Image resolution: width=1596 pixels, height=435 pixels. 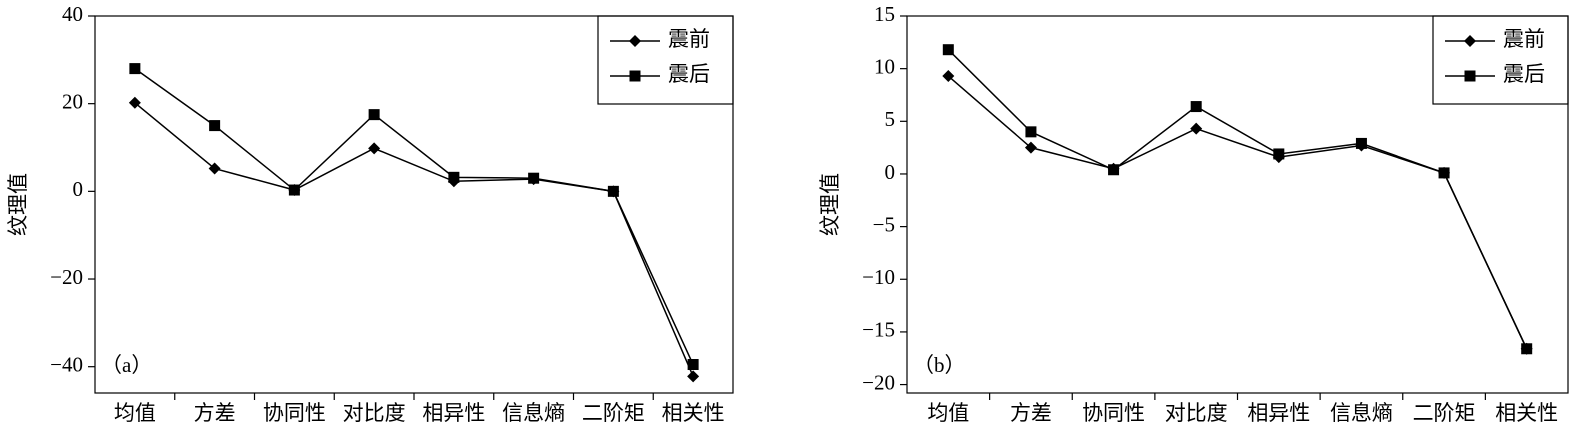 What do you see at coordinates (878, 277) in the screenshot?
I see `y-tick-label: −10` at bounding box center [878, 277].